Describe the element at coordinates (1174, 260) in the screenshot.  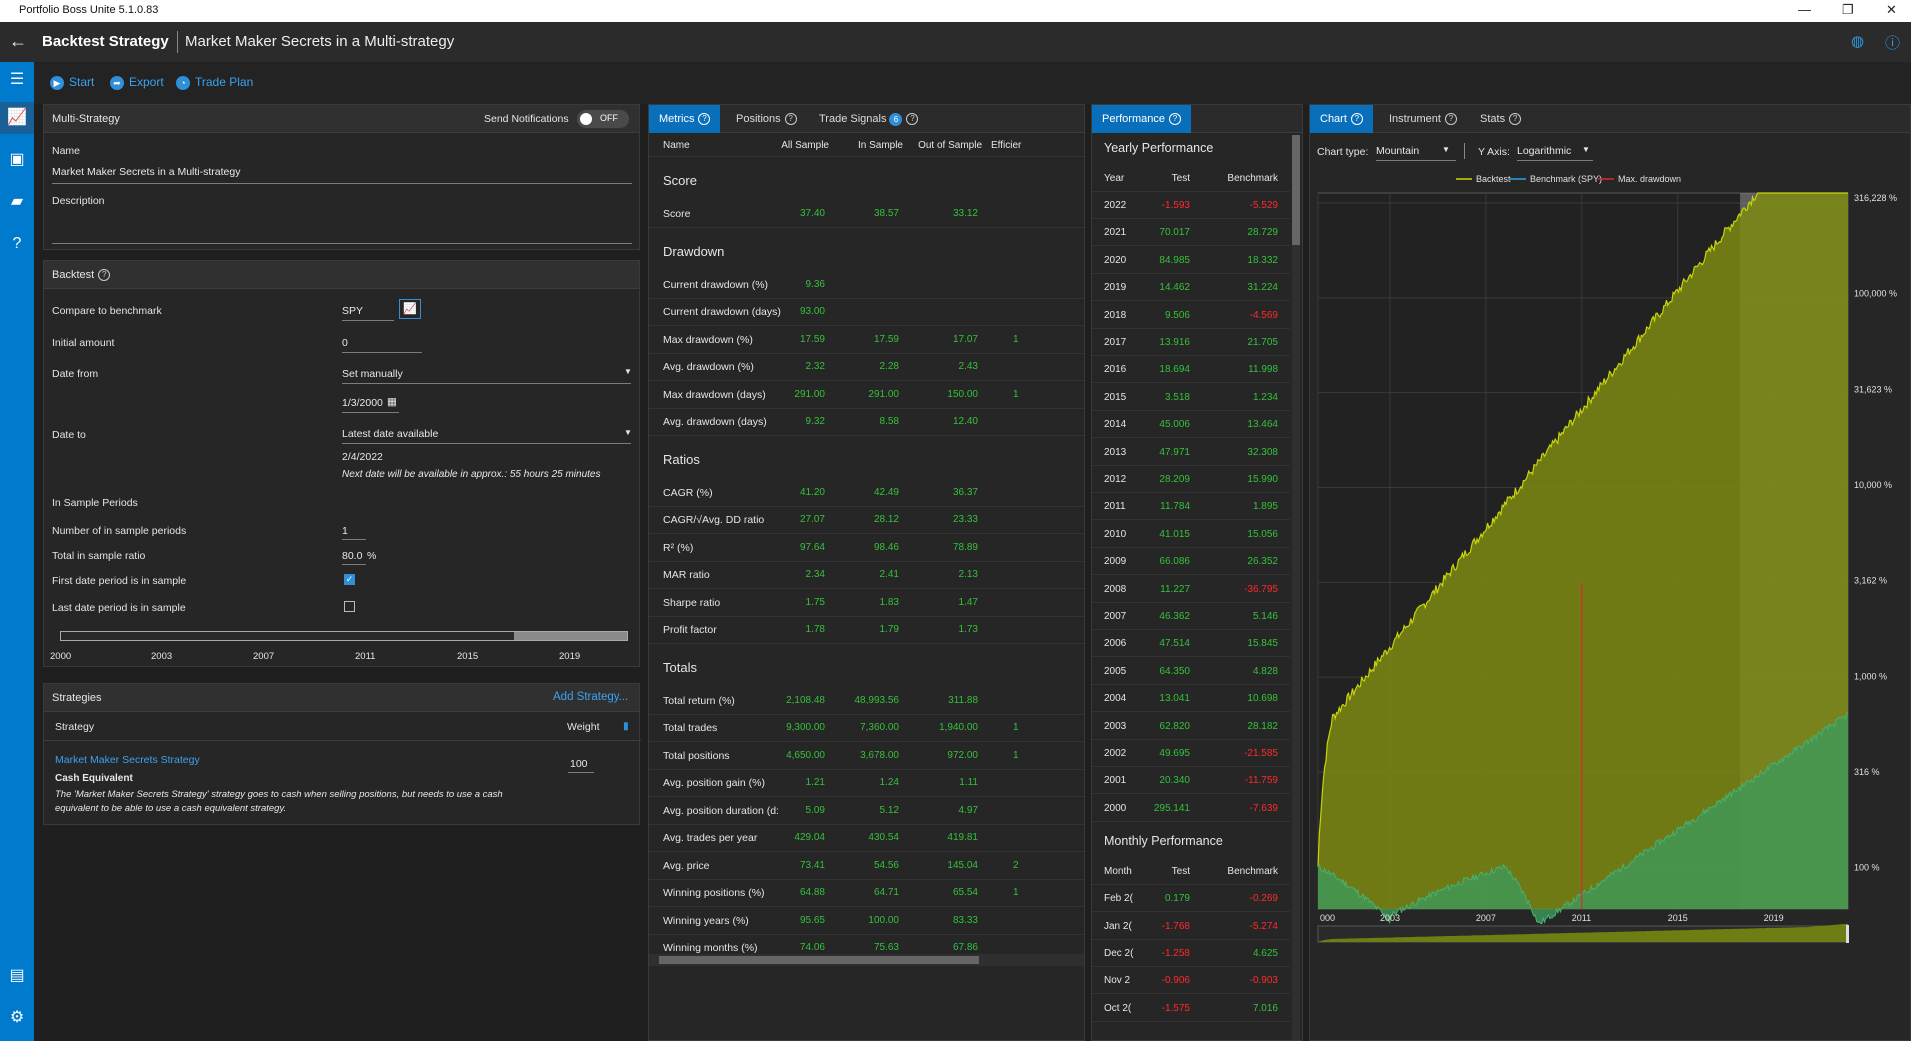
I see `test-cell: 84.985` at that location.